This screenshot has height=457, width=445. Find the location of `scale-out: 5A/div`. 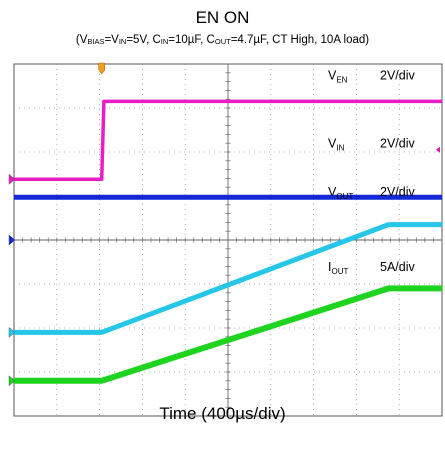

scale-out: 5A/div is located at coordinates (397, 267).